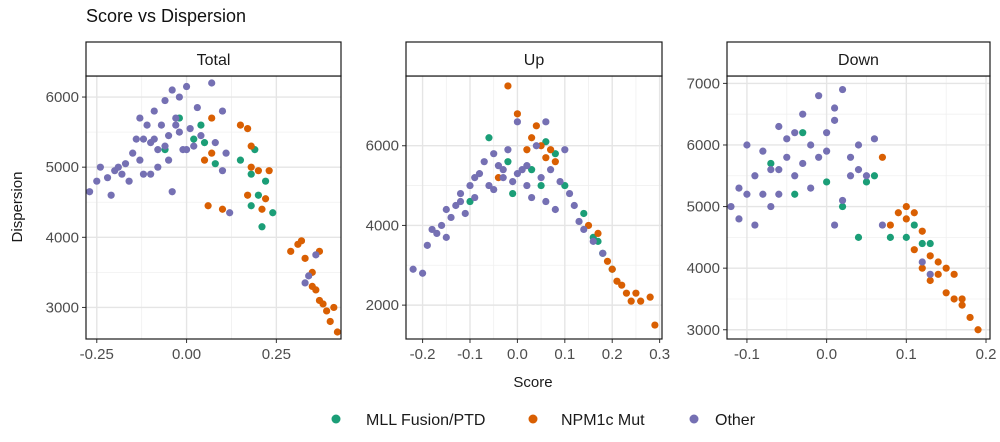  What do you see at coordinates (694, 419) in the screenshot?
I see `legend-key` at bounding box center [694, 419].